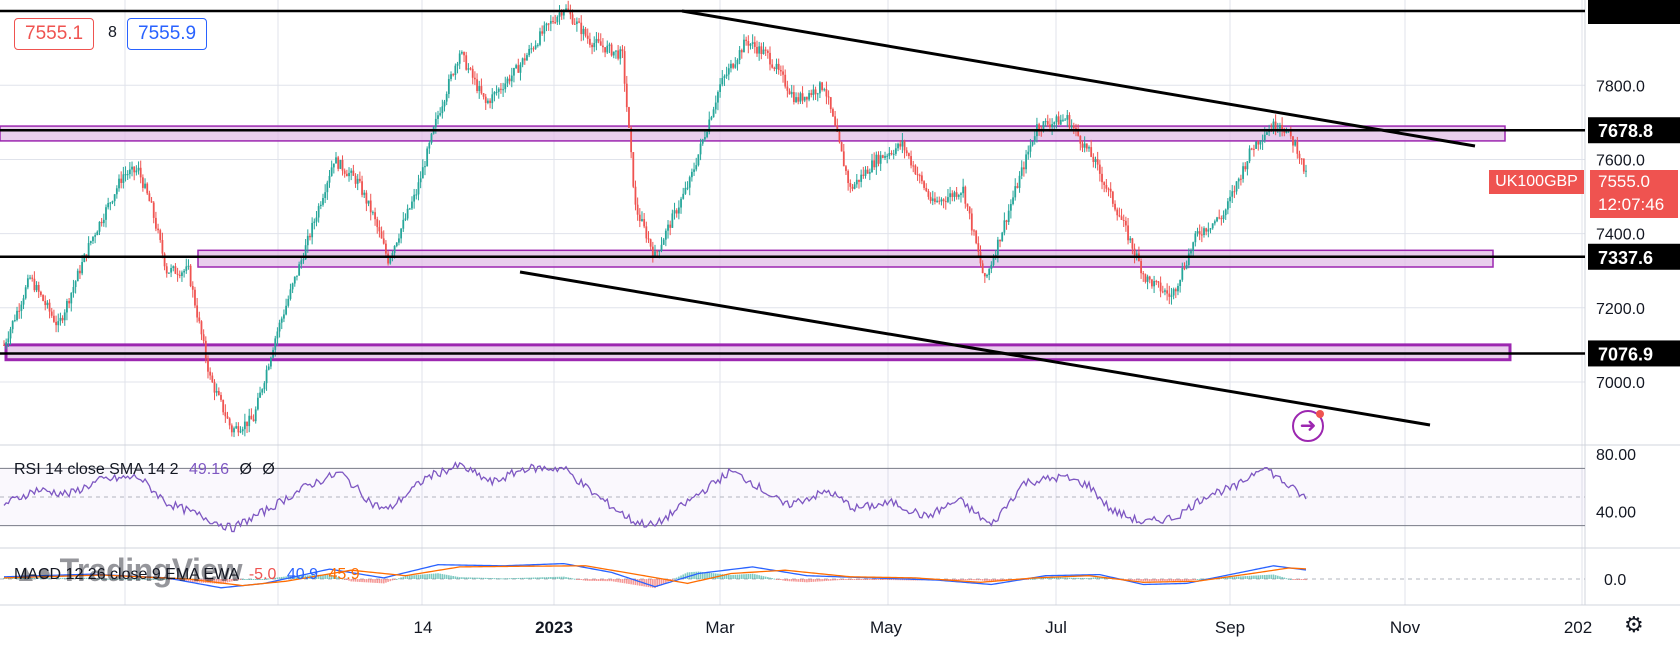  I want to click on rsi-legend: RSI 14 close SMA 14 2 49.16 Ø Ø, so click(144, 470).